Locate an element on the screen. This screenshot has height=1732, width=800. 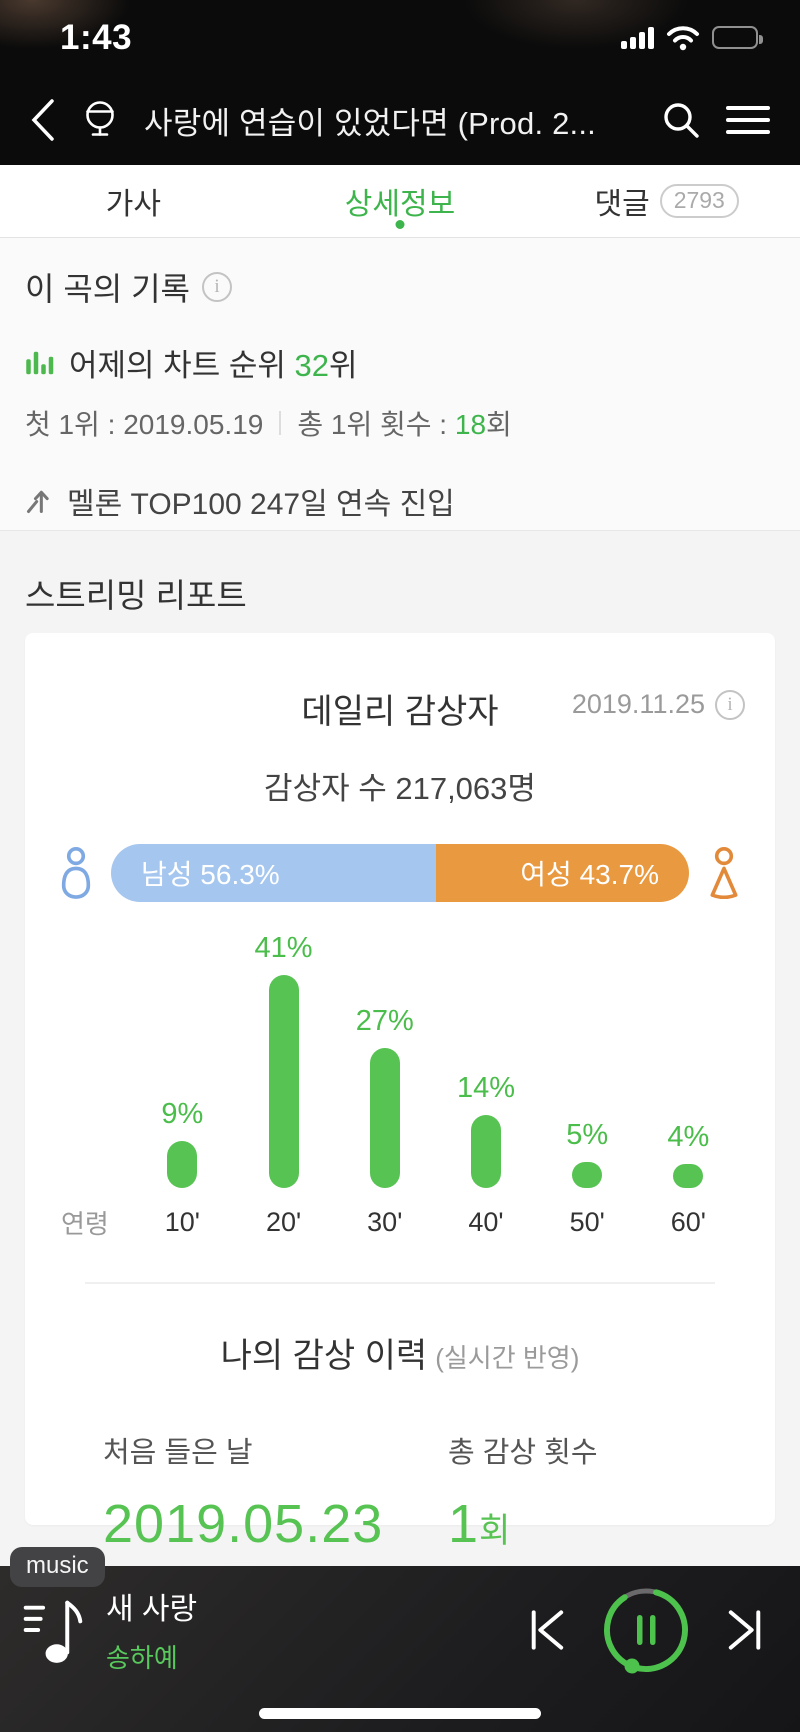
progress-knob is located at coordinates (632, 1666).